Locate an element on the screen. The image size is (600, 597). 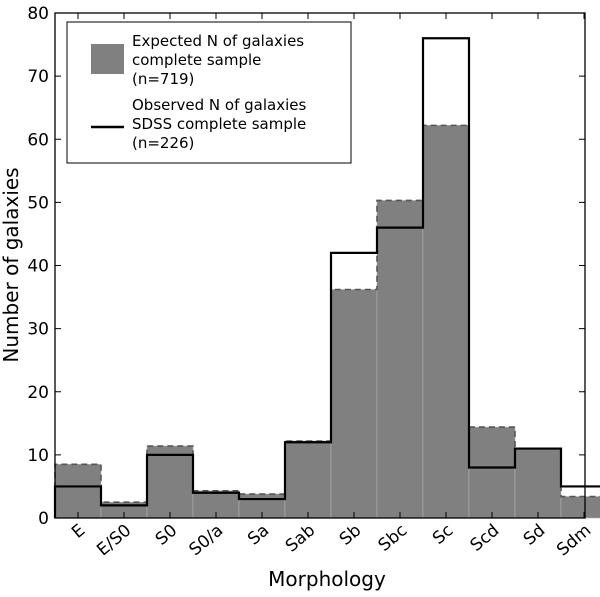
y-tick-label: 70 is located at coordinates (38, 77).